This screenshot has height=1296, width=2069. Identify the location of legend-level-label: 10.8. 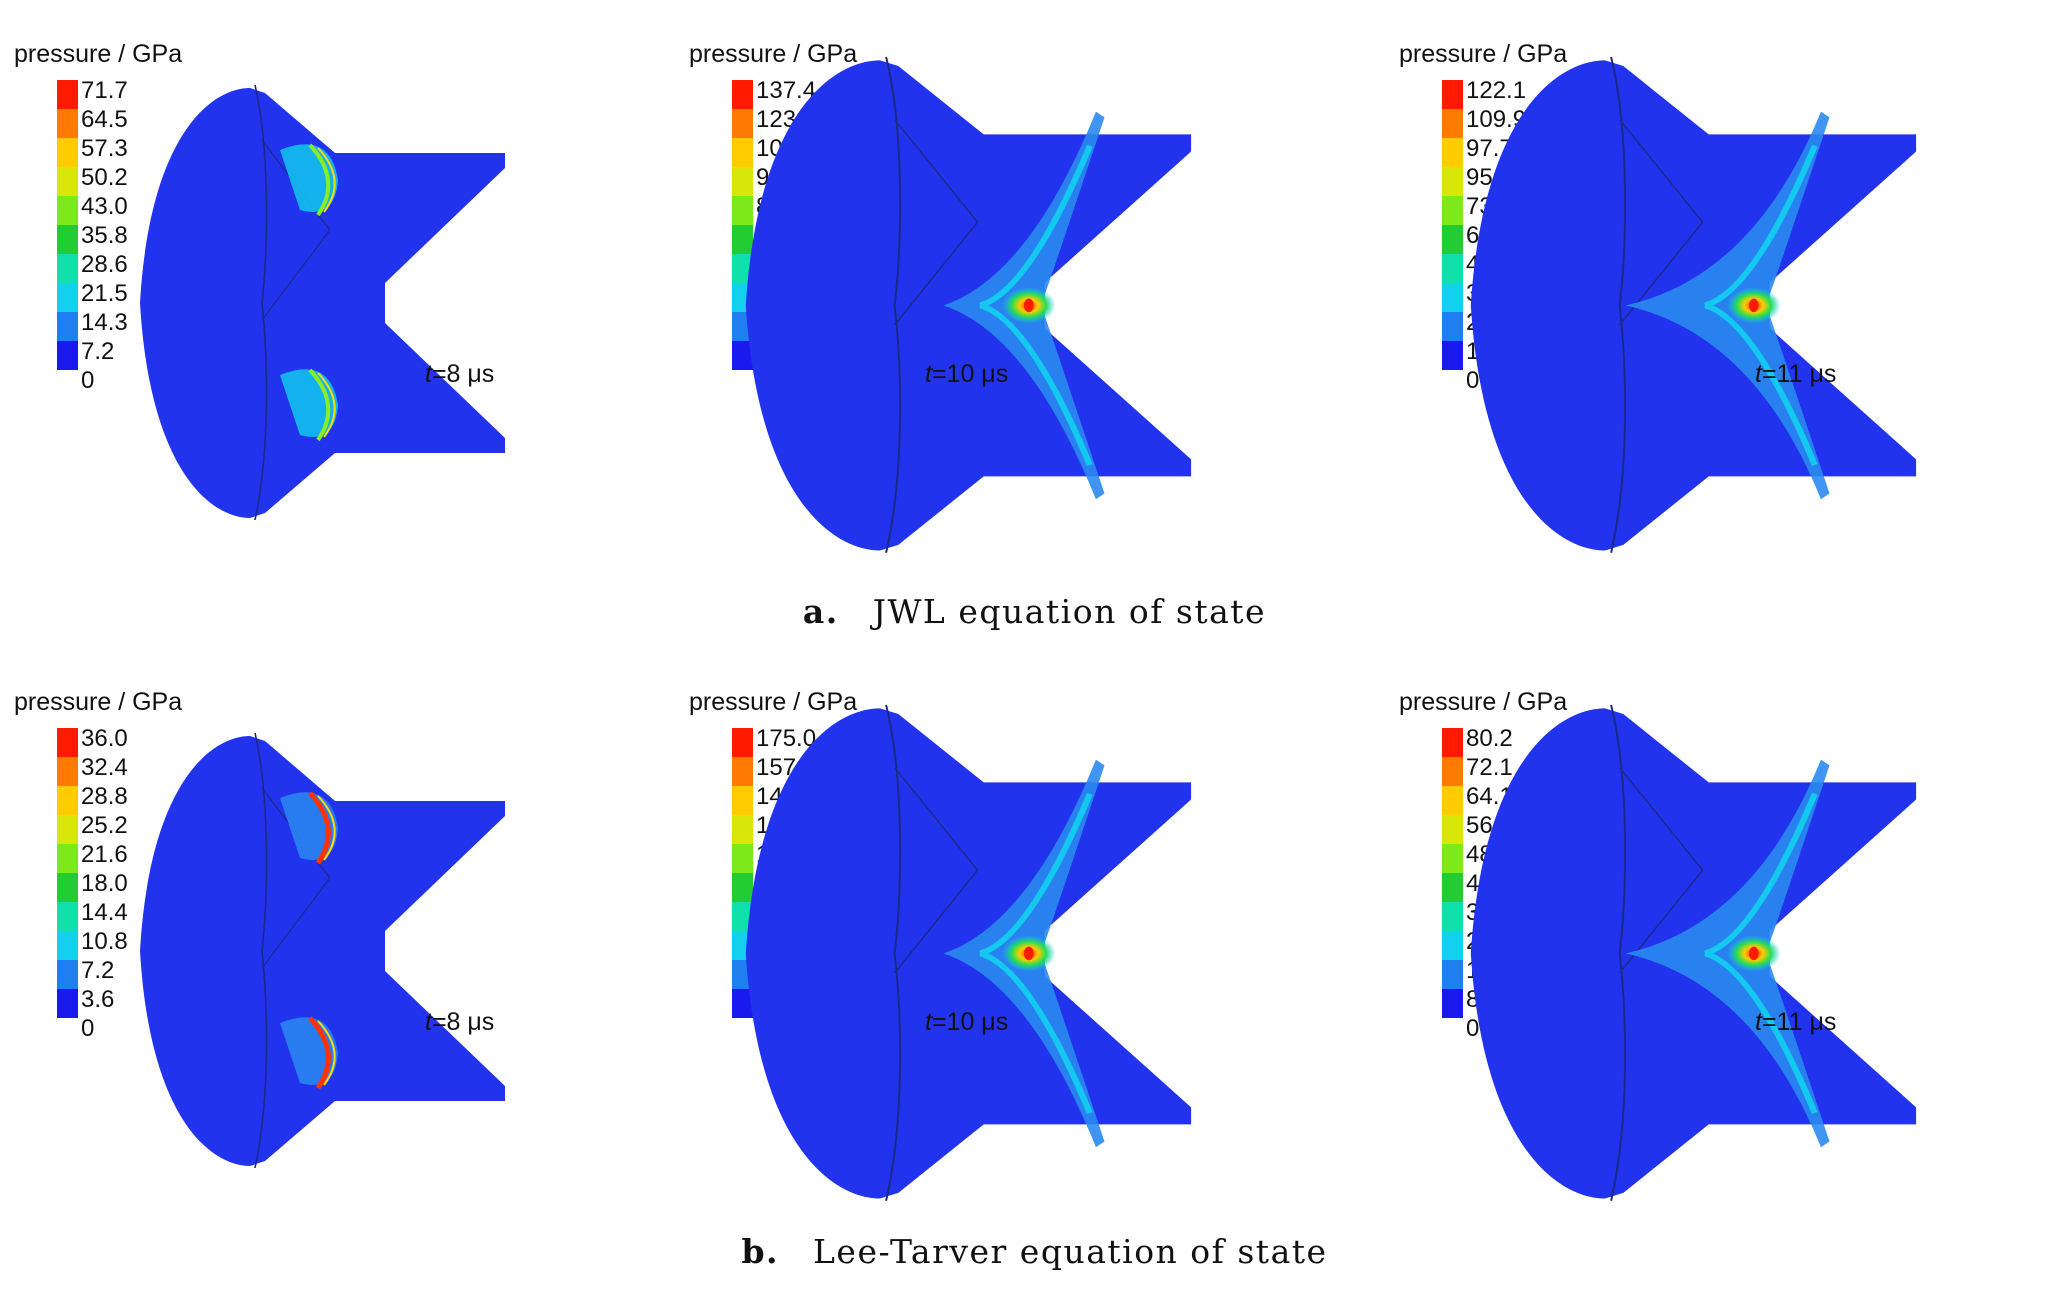
(104, 941).